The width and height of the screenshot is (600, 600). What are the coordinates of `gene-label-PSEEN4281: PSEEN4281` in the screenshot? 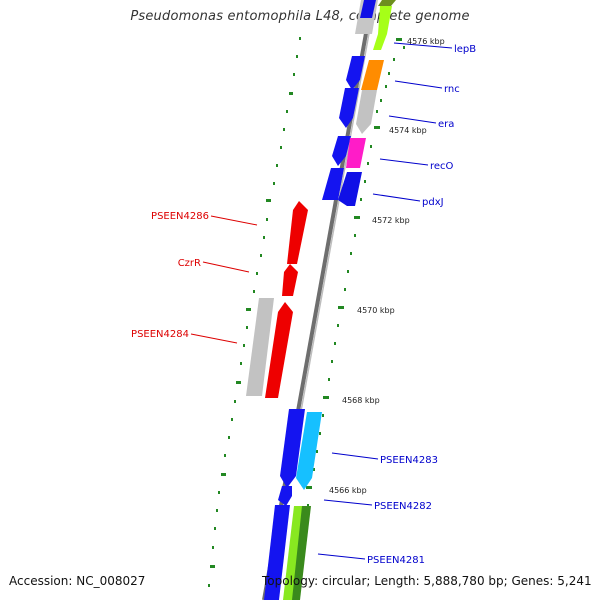 It's located at (396, 560).